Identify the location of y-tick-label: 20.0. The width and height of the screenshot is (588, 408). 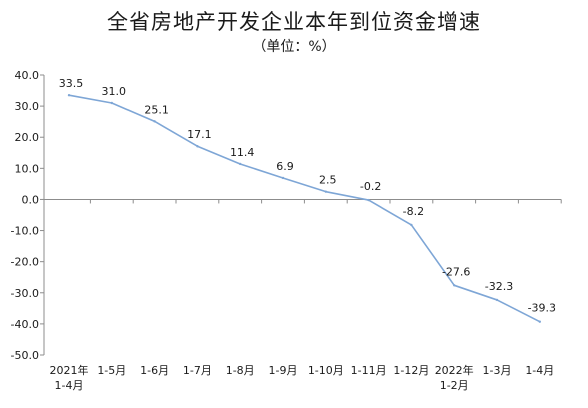
(27, 137).